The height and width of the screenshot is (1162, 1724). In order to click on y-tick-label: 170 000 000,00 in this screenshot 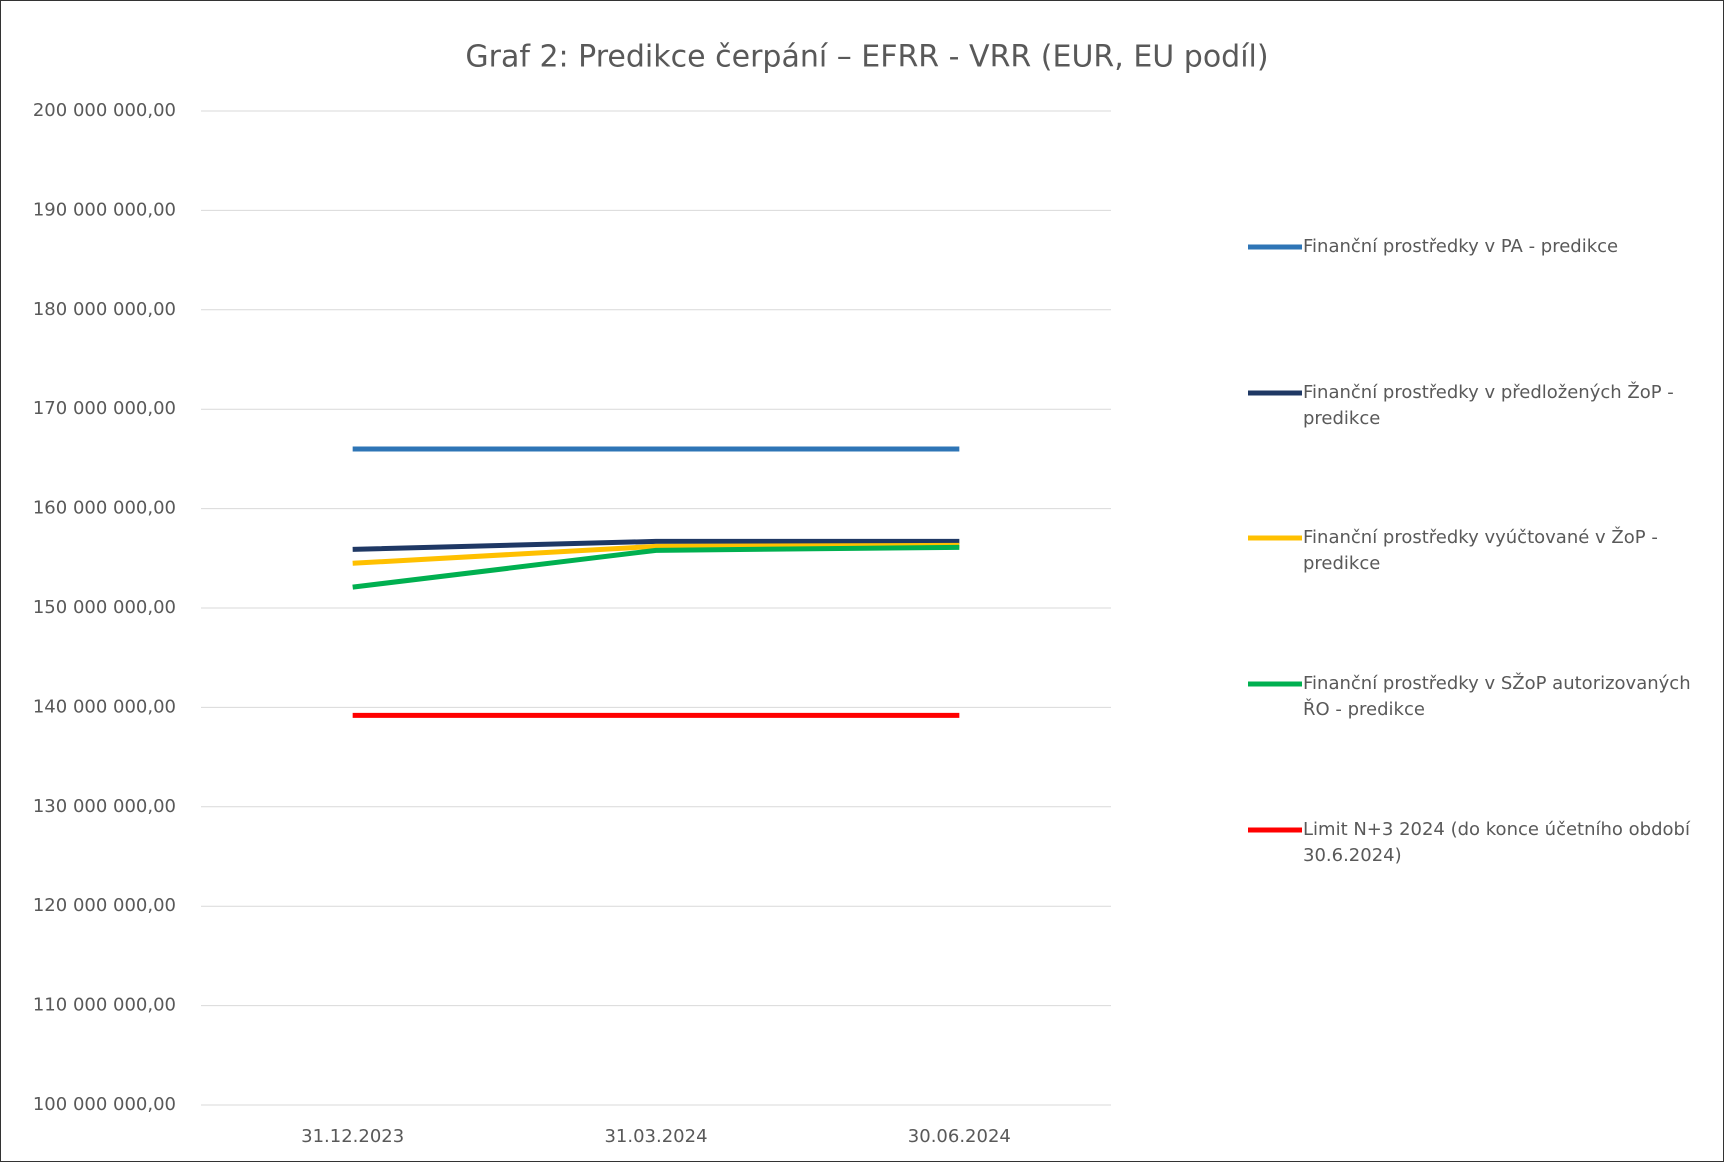, I will do `click(104, 408)`.